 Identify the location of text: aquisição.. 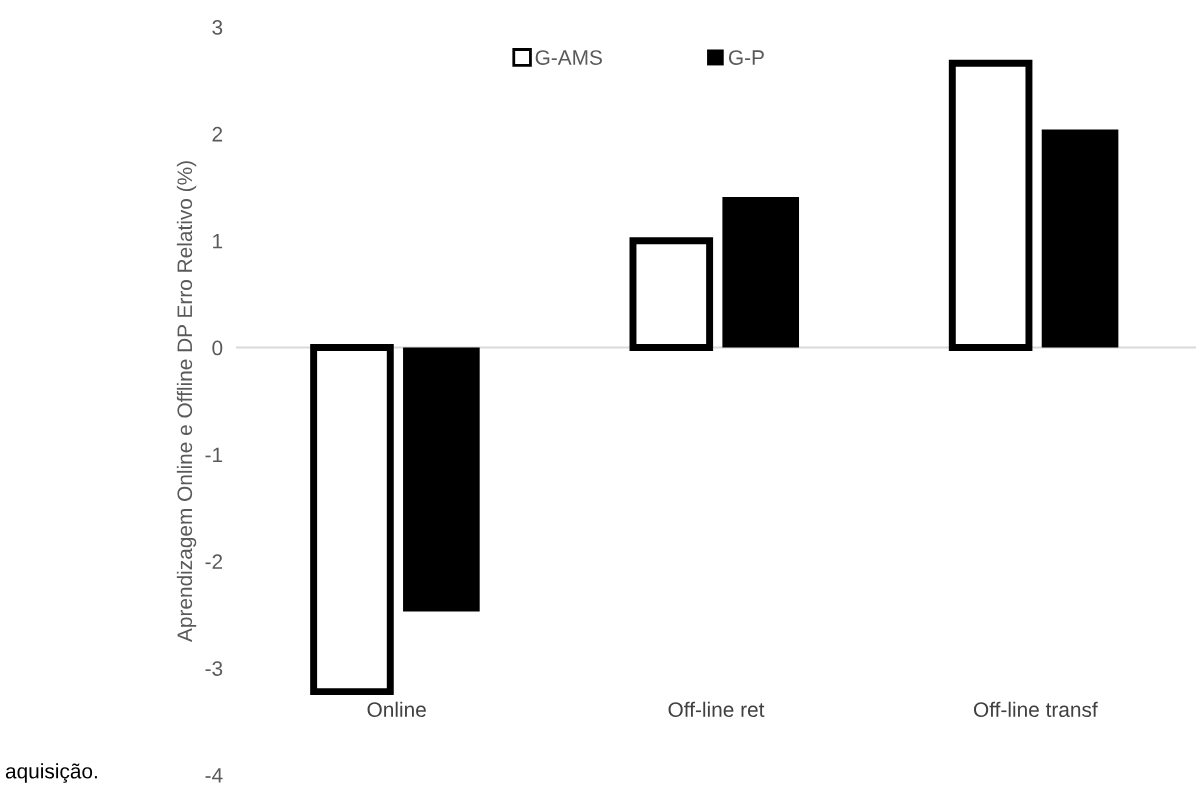
(51, 773).